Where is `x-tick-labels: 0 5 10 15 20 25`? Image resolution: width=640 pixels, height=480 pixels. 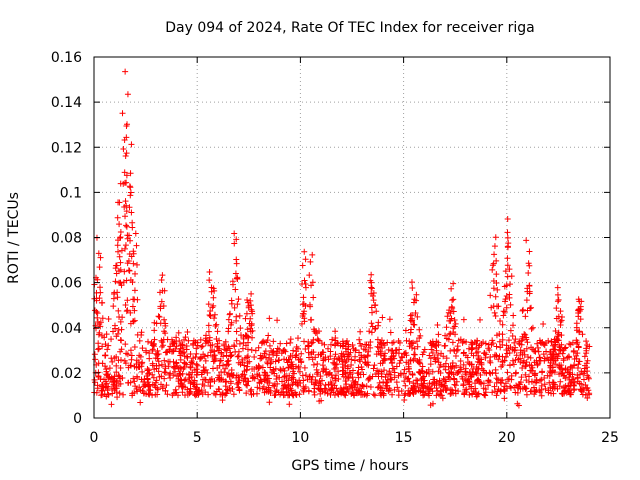
x-tick-labels: 0 5 10 15 20 25 is located at coordinates (354, 438).